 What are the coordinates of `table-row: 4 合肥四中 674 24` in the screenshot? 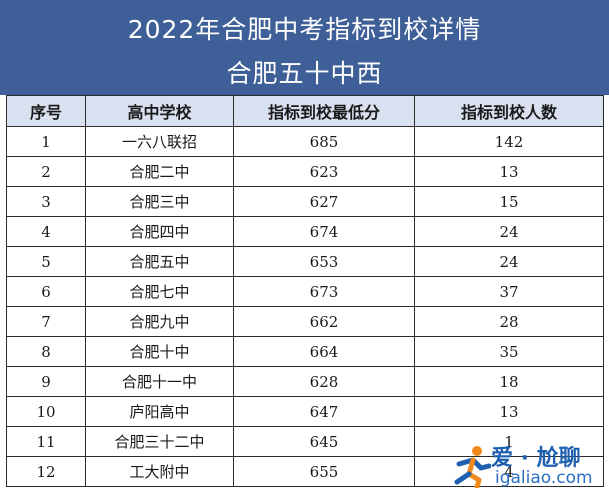 It's located at (305, 231).